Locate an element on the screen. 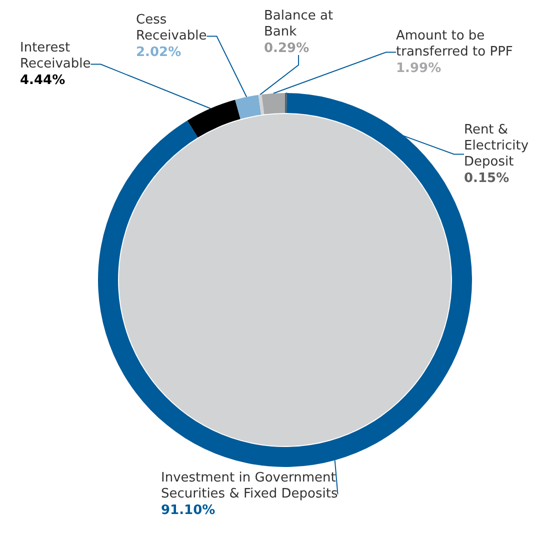 This screenshot has width=553, height=533. slice-label: Rent & Electricity Deposit is located at coordinates (496, 146).